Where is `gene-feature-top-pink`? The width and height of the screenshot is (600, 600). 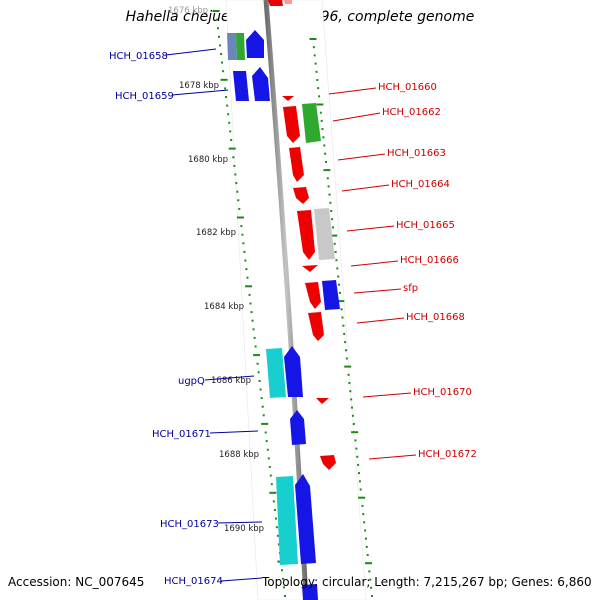
gene-feature-top-pink is located at coordinates (288, 2).